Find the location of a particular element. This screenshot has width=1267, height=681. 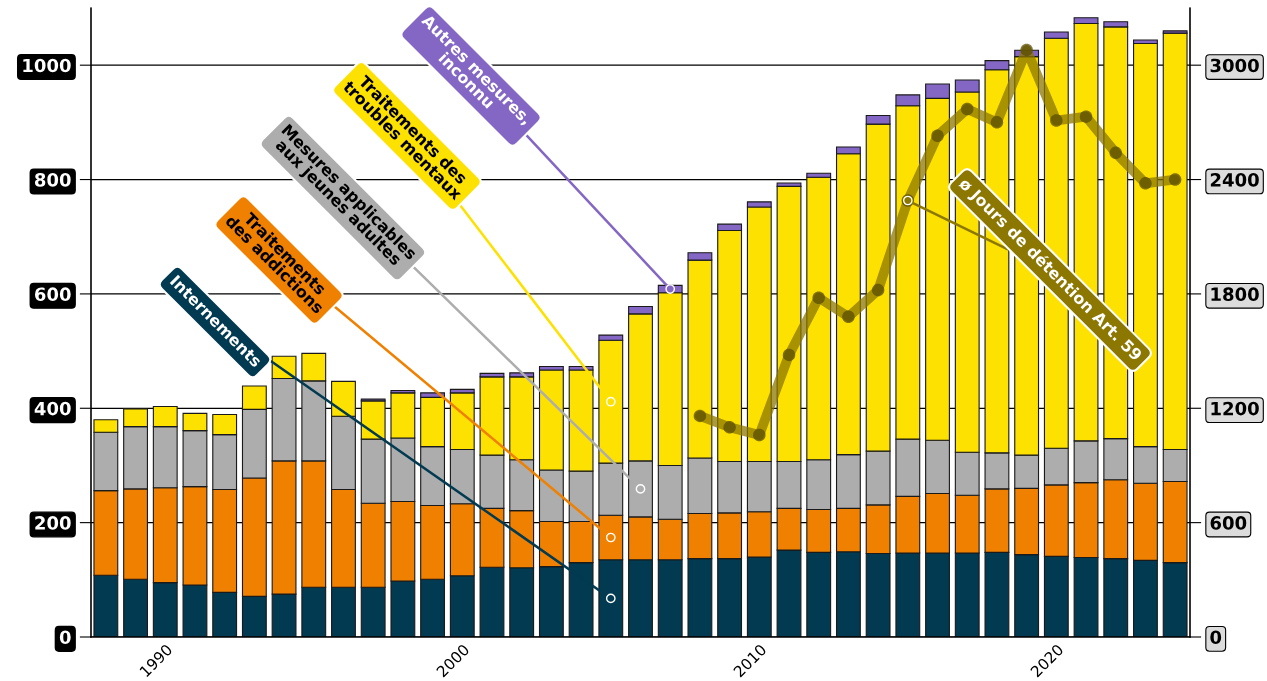

y-tick-label: 0 is located at coordinates (65, 637).